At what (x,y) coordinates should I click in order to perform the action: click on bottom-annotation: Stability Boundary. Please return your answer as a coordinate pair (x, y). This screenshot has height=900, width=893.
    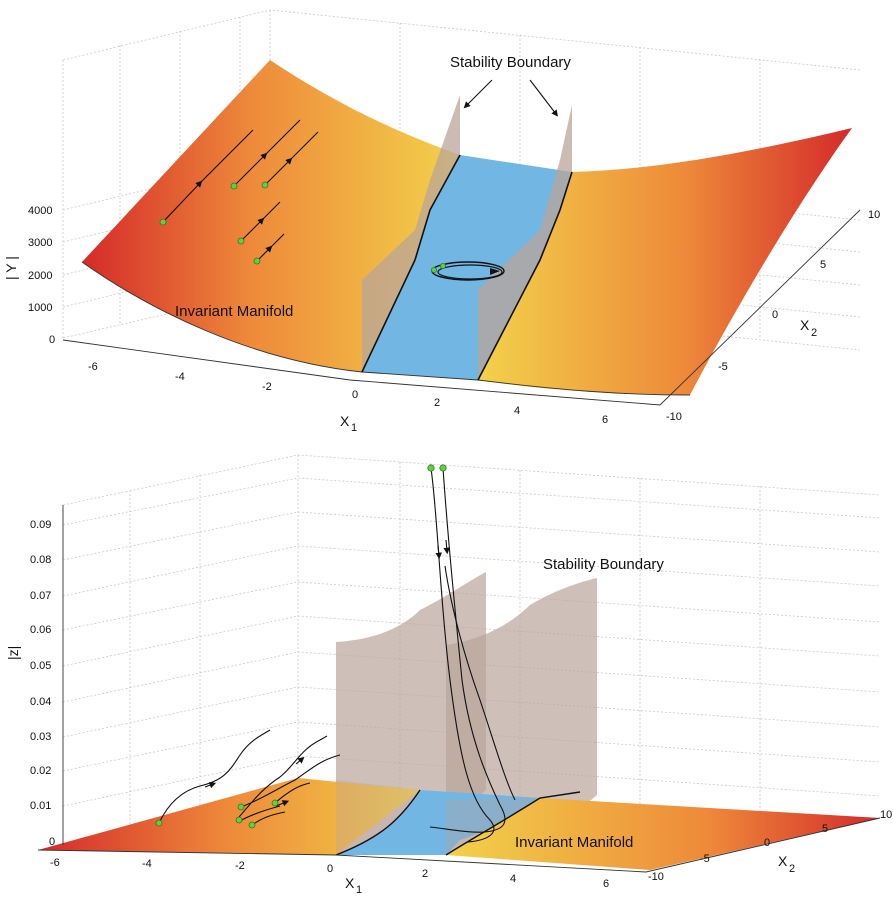
    Looking at the image, I should click on (603, 564).